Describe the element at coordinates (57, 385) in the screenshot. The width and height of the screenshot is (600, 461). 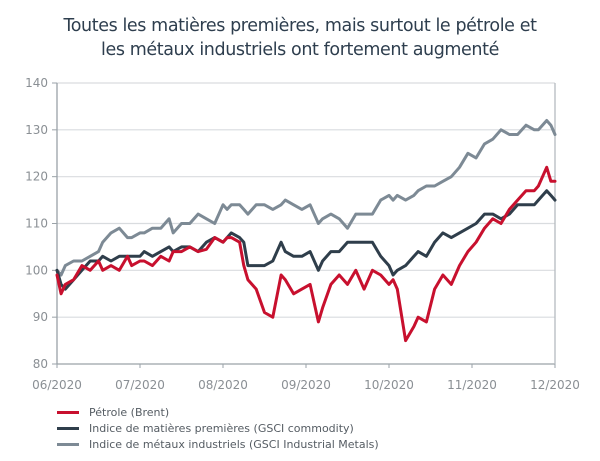
I see `x-tick-label: 06/2020` at that location.